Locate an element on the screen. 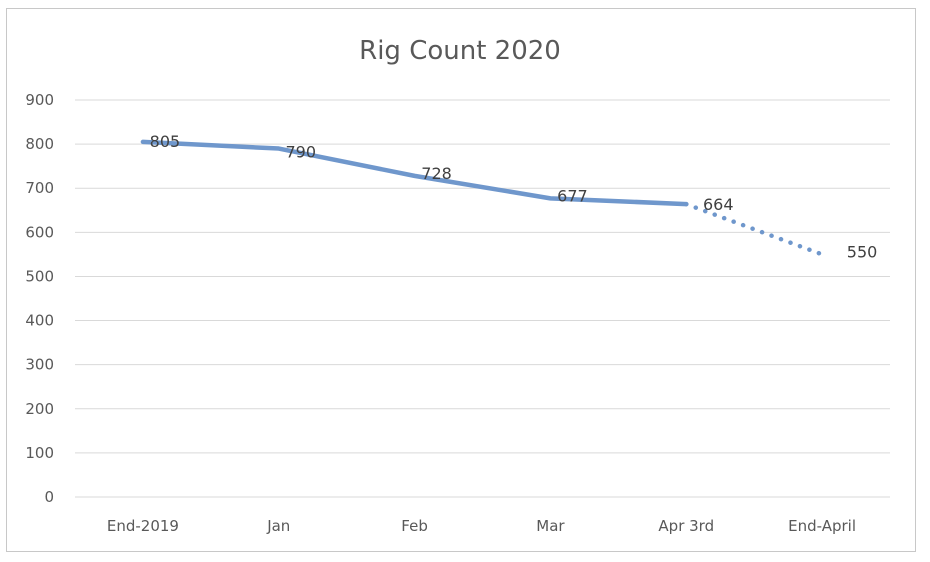  y-axis-ticks: 0 100 200 300 400 500 600 700 800 900 is located at coordinates (39, 298).